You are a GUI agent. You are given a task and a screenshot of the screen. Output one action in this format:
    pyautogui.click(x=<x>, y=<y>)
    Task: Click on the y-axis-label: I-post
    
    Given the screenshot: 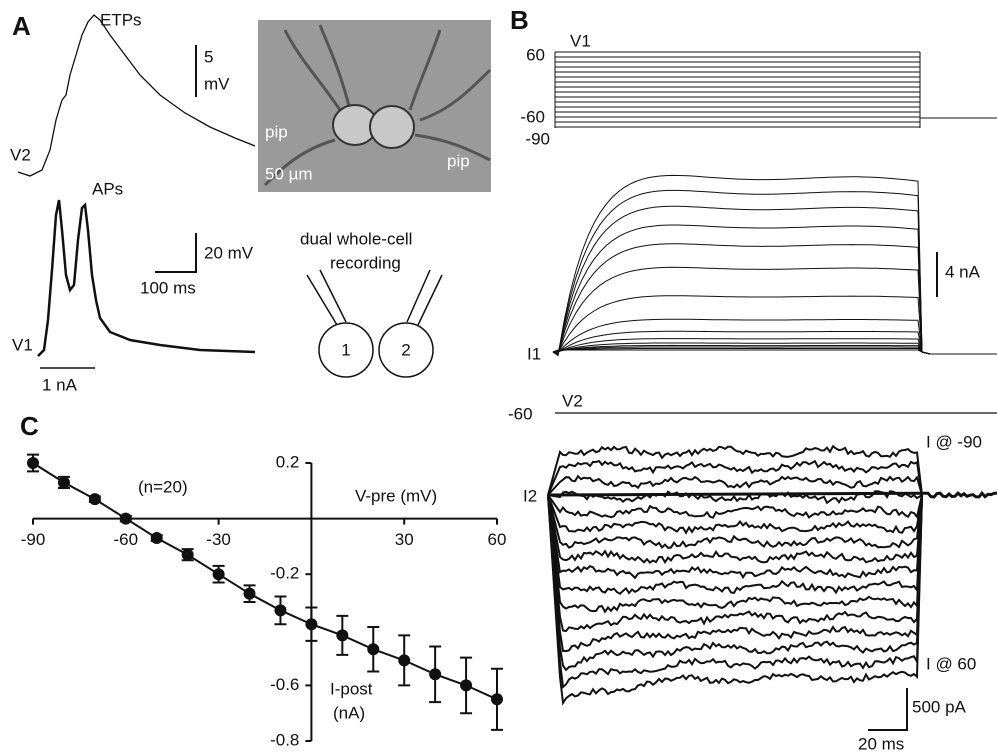 What is the action you would take?
    pyautogui.click(x=351, y=688)
    